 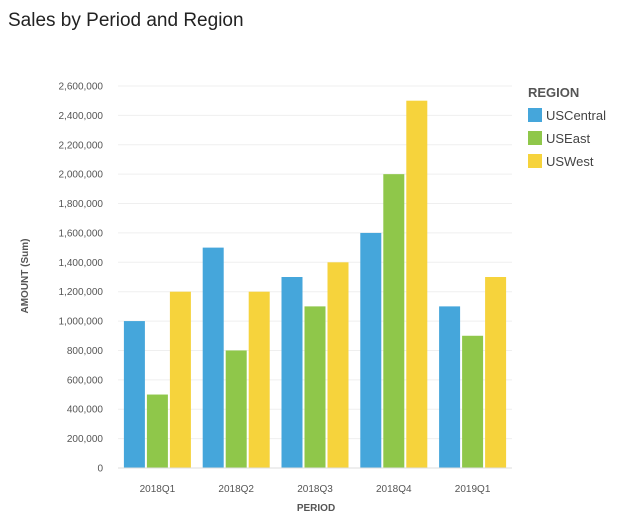 I want to click on y-tick-label: 600,000, so click(x=85, y=380).